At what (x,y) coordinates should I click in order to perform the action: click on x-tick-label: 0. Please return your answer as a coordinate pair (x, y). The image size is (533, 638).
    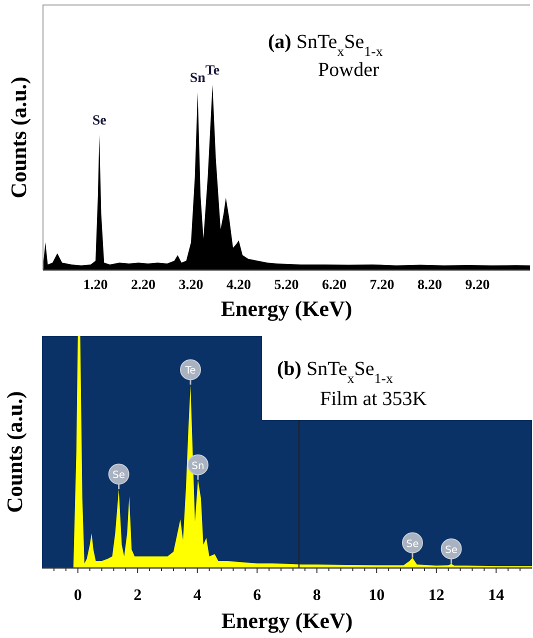
    Looking at the image, I should click on (78, 595).